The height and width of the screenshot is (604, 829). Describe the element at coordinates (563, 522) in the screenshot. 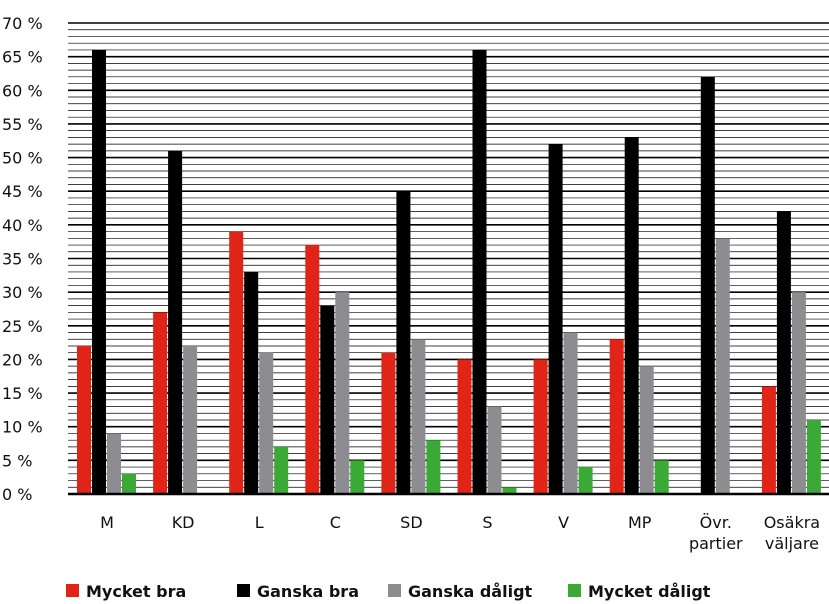

I see `x-tick-label: V` at that location.